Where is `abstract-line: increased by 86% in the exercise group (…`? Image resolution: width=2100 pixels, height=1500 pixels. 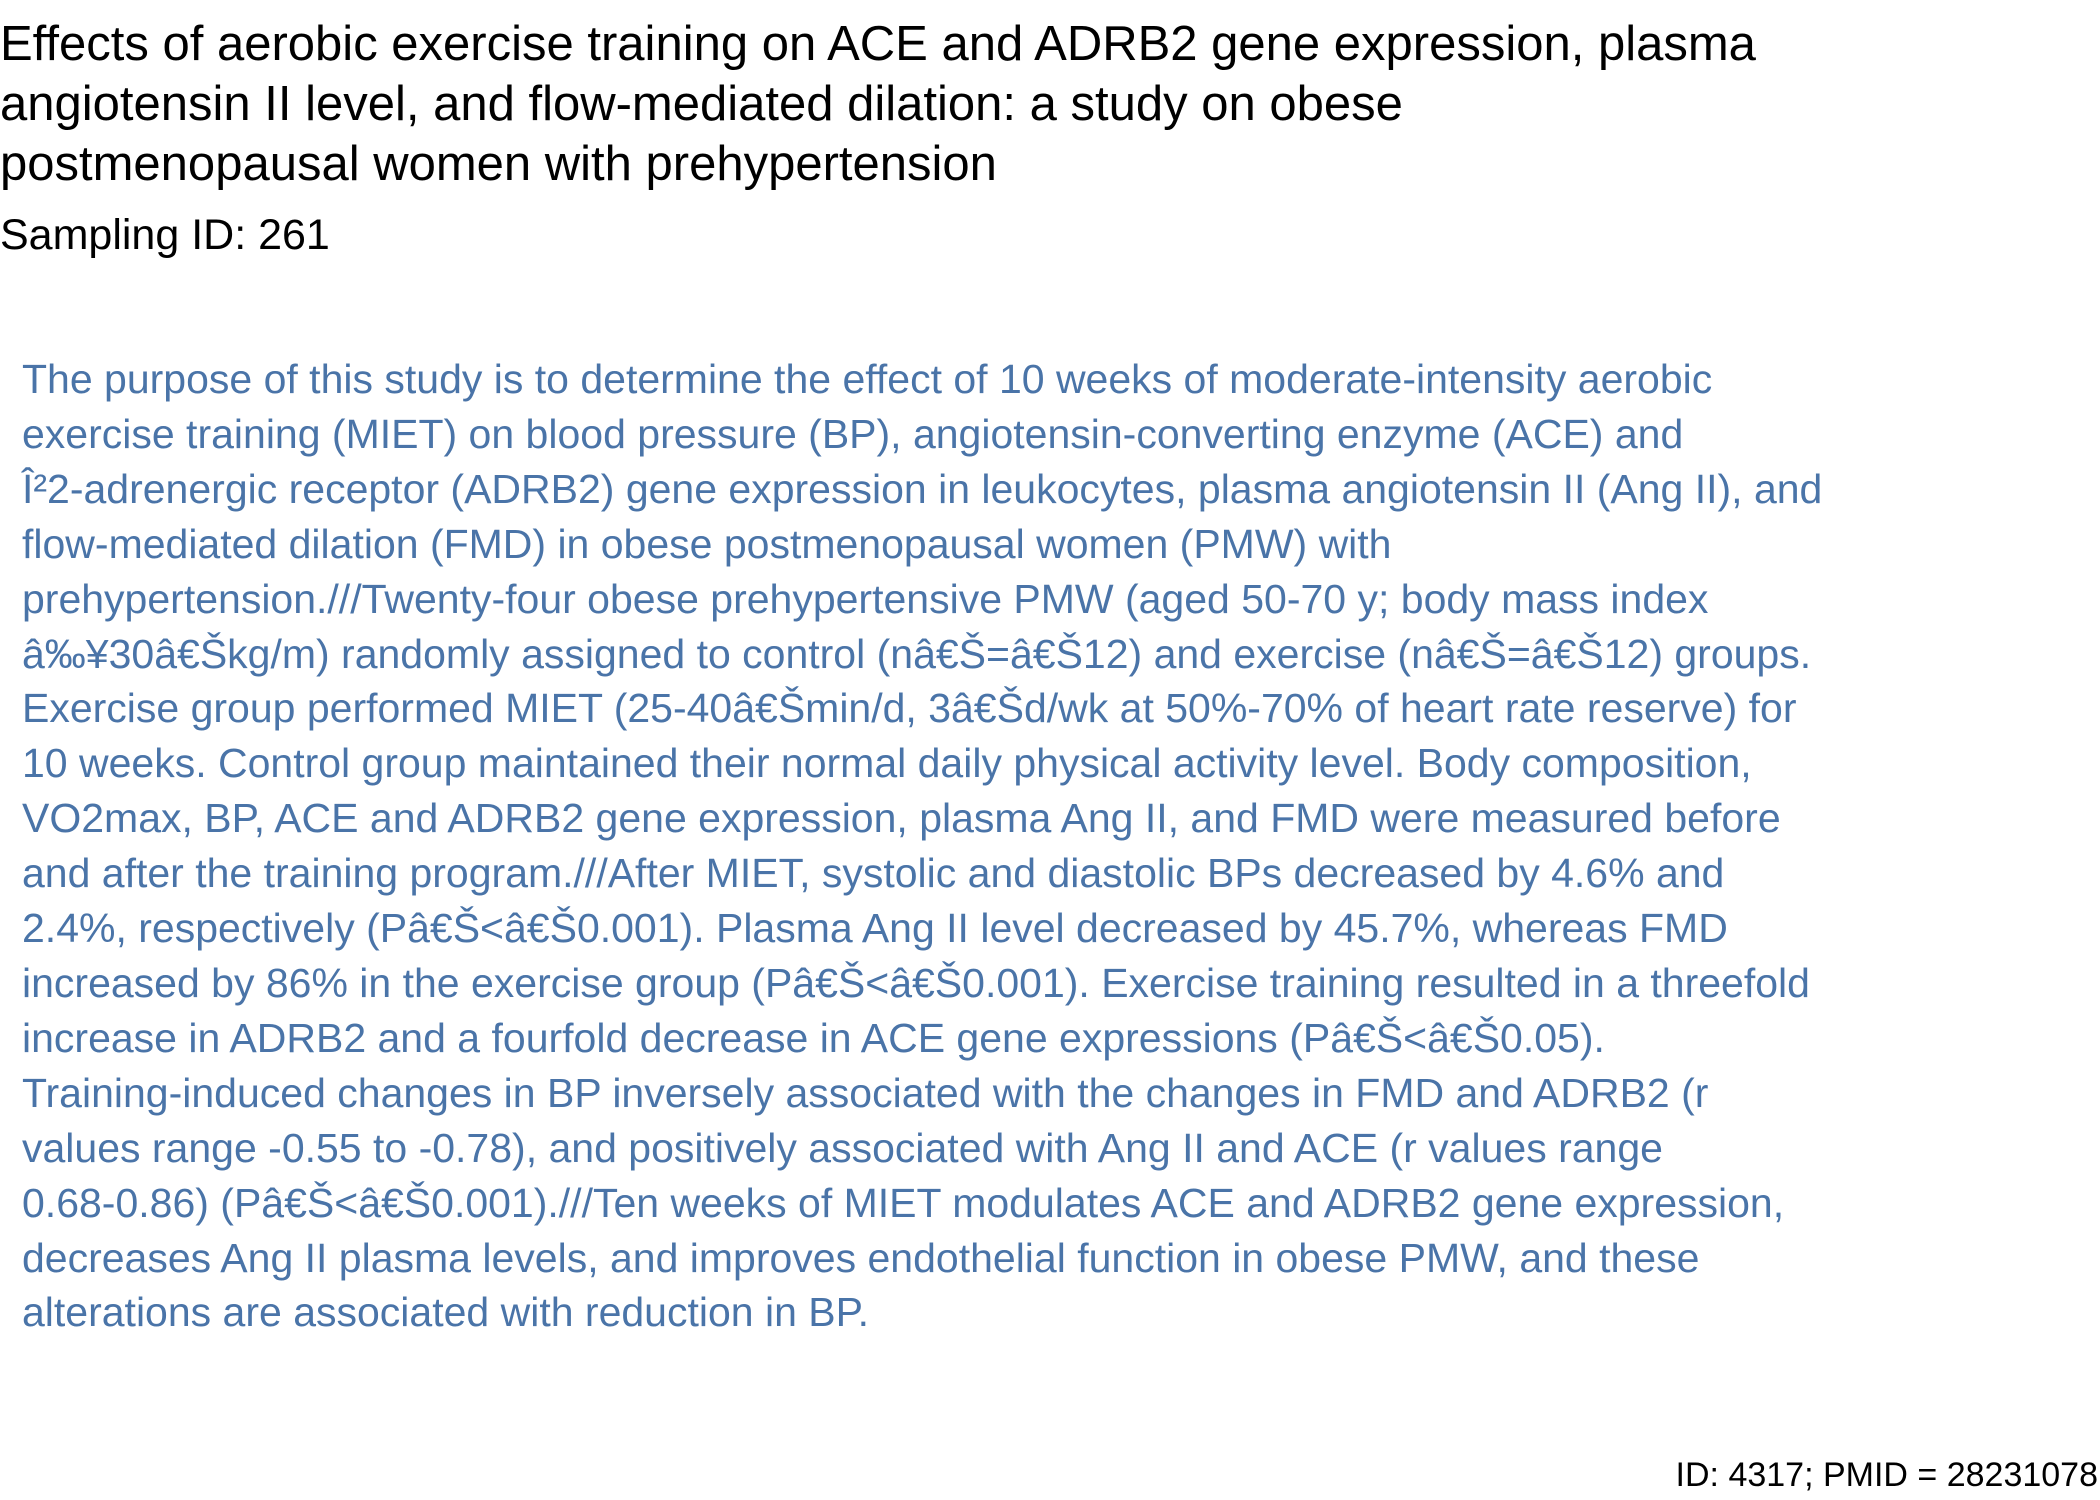
abstract-line: increased by 86% in the exercise group (… is located at coordinates (916, 982).